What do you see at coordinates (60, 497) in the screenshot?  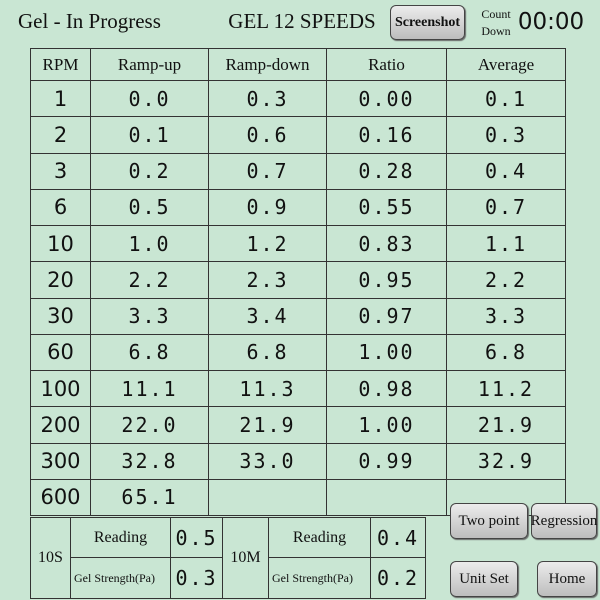 I see `rpm-cell: 600` at bounding box center [60, 497].